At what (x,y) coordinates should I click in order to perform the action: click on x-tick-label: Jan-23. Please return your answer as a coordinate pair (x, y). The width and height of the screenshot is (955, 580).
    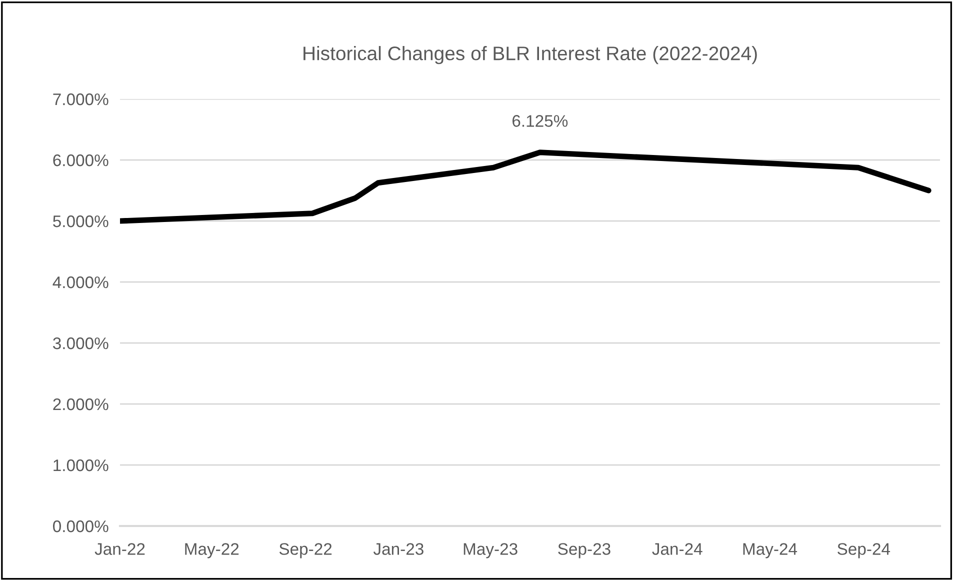
    Looking at the image, I should click on (398, 549).